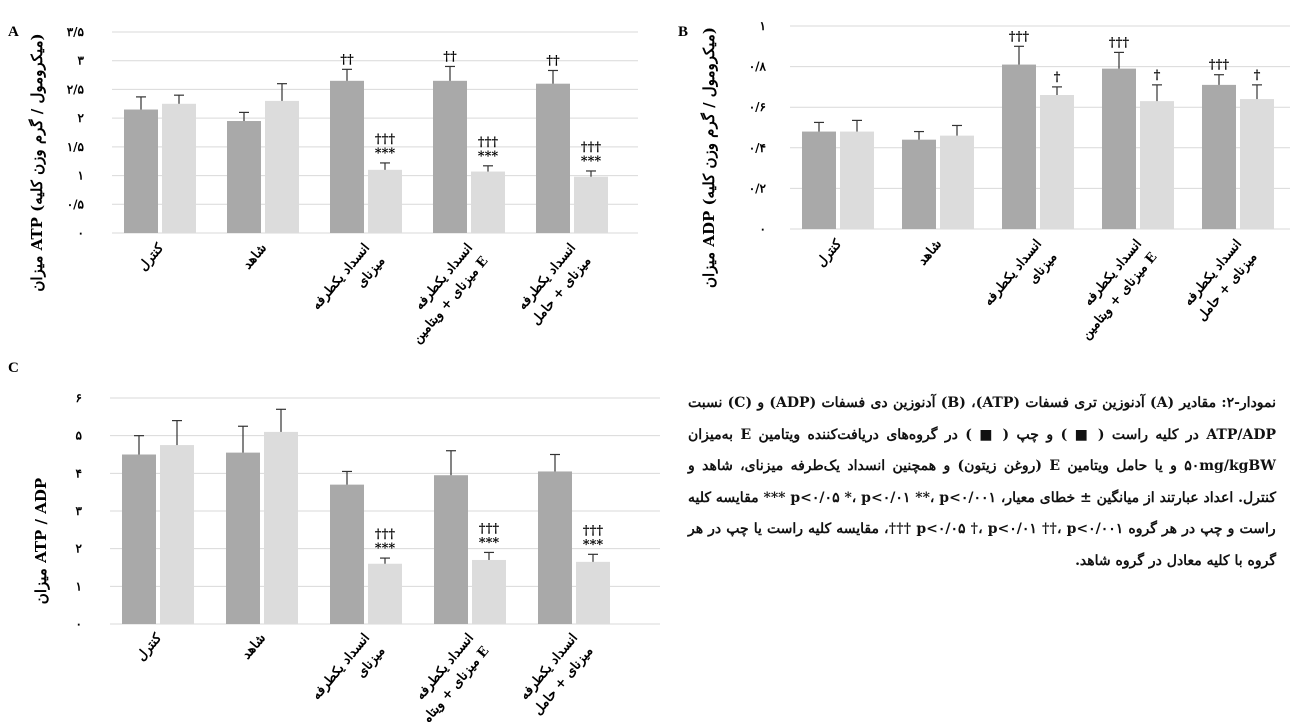 This screenshot has width=1294, height=722. Describe the element at coordinates (79, 436) in the screenshot. I see `y-tick-label: ۵` at that location.